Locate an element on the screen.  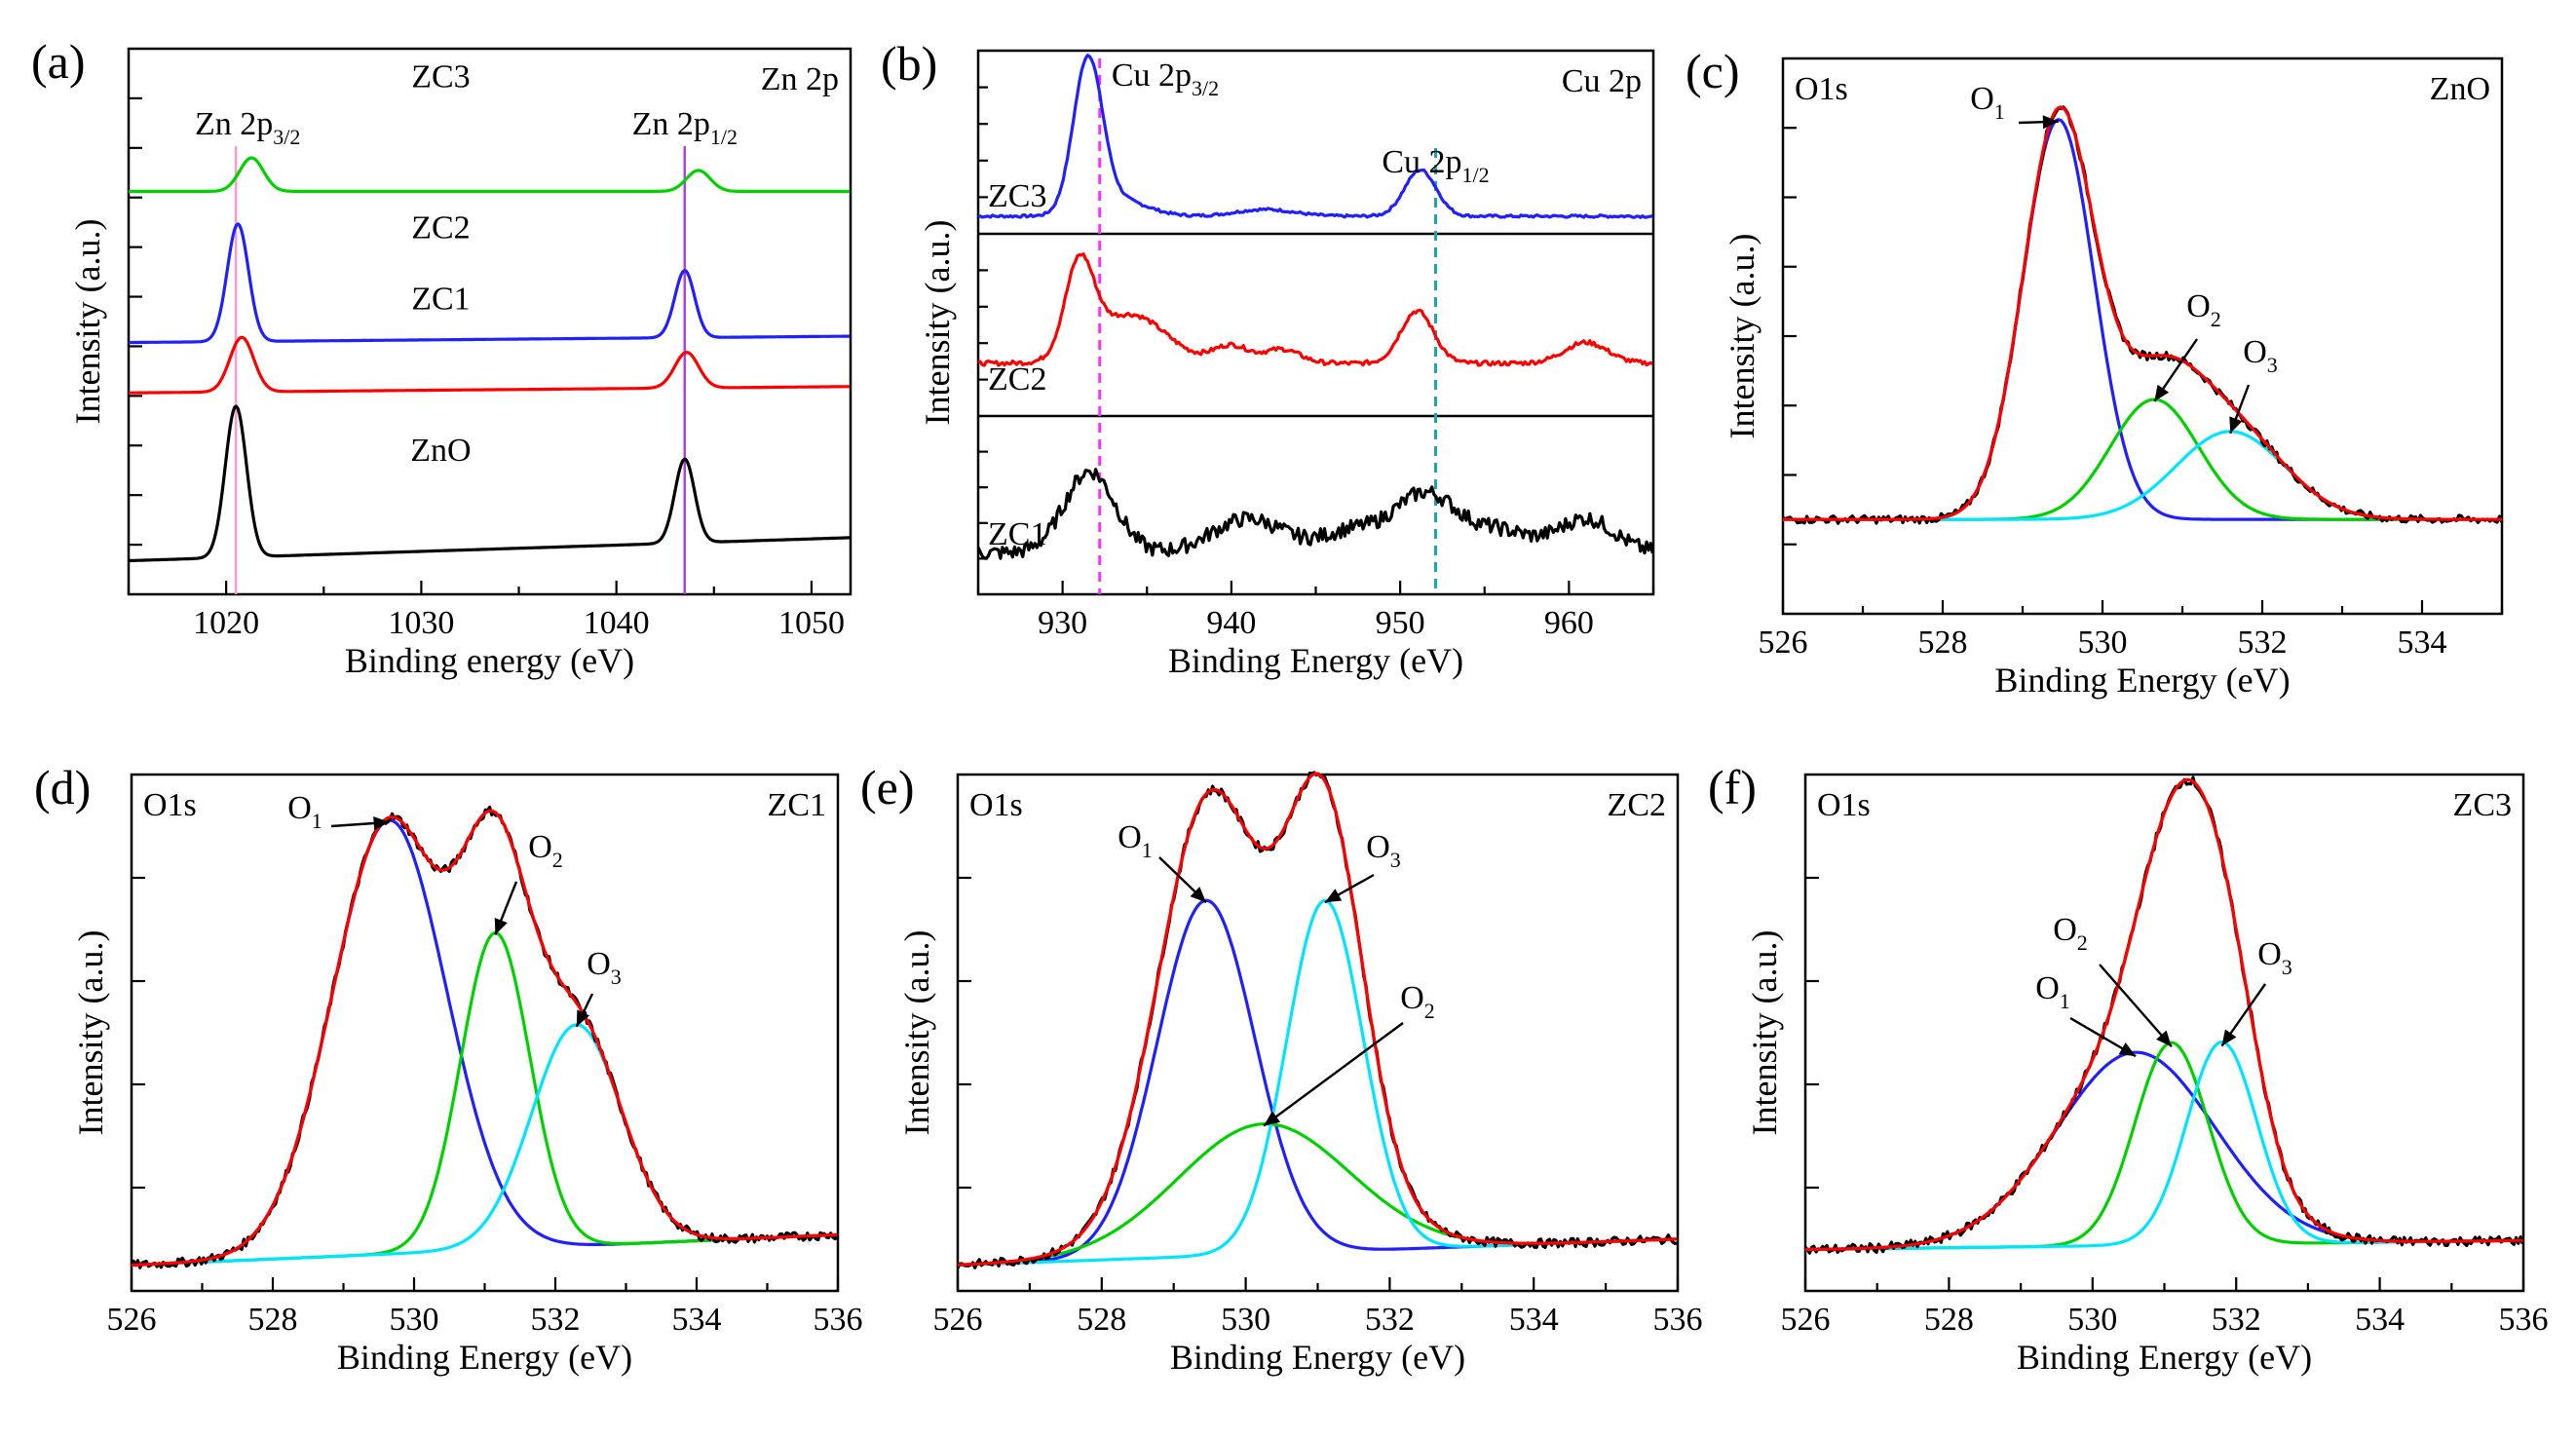
x-tick-label: 534 is located at coordinates (2422, 643).